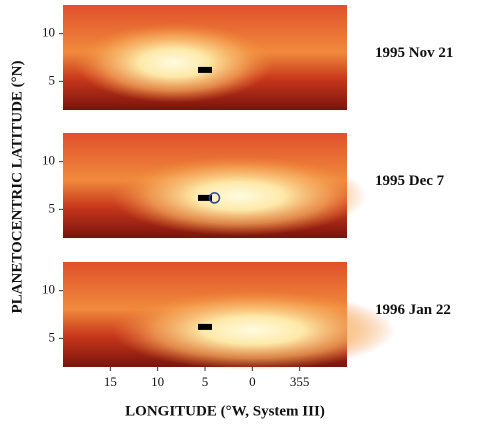  Describe the element at coordinates (110, 381) in the screenshot. I see `x-tick-label: 15` at that location.